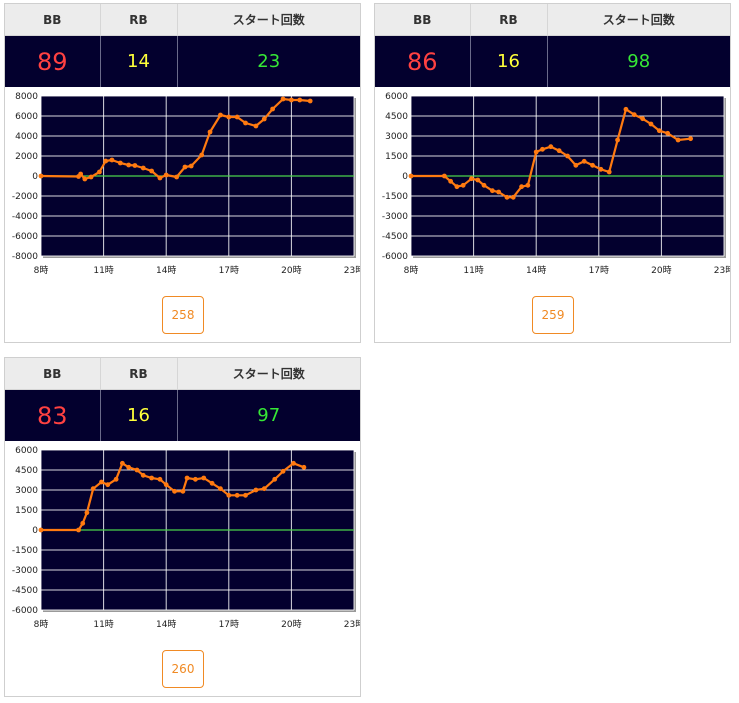  I want to click on bb-value: 89, so click(53, 61).